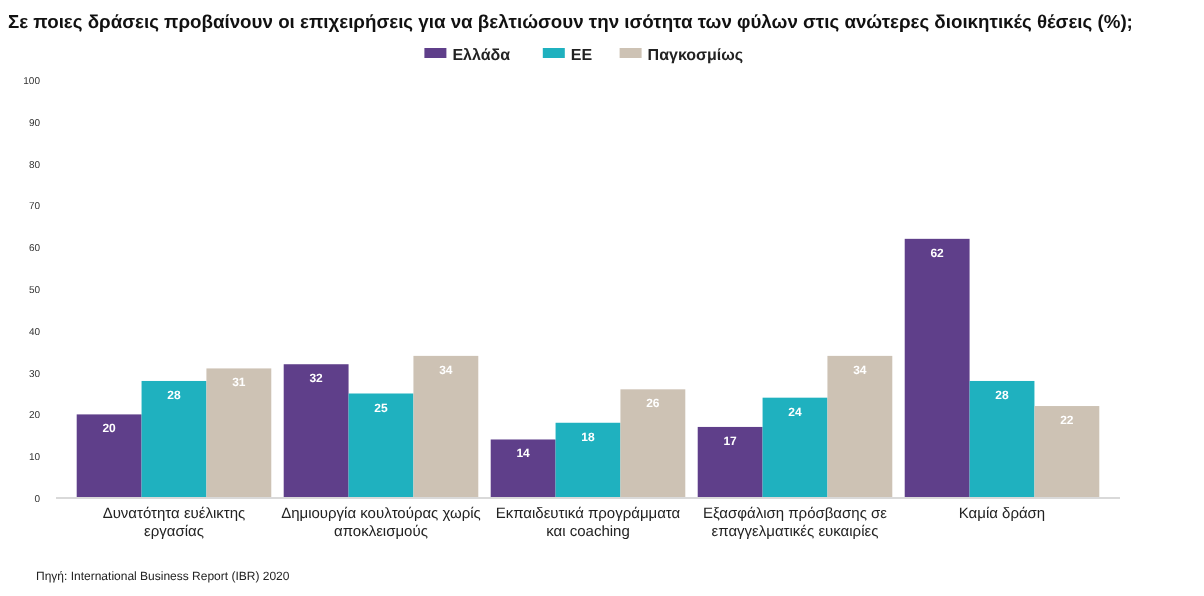 This screenshot has width=1204, height=596. I want to click on legend-label: Παγκοσμίως, so click(695, 55).